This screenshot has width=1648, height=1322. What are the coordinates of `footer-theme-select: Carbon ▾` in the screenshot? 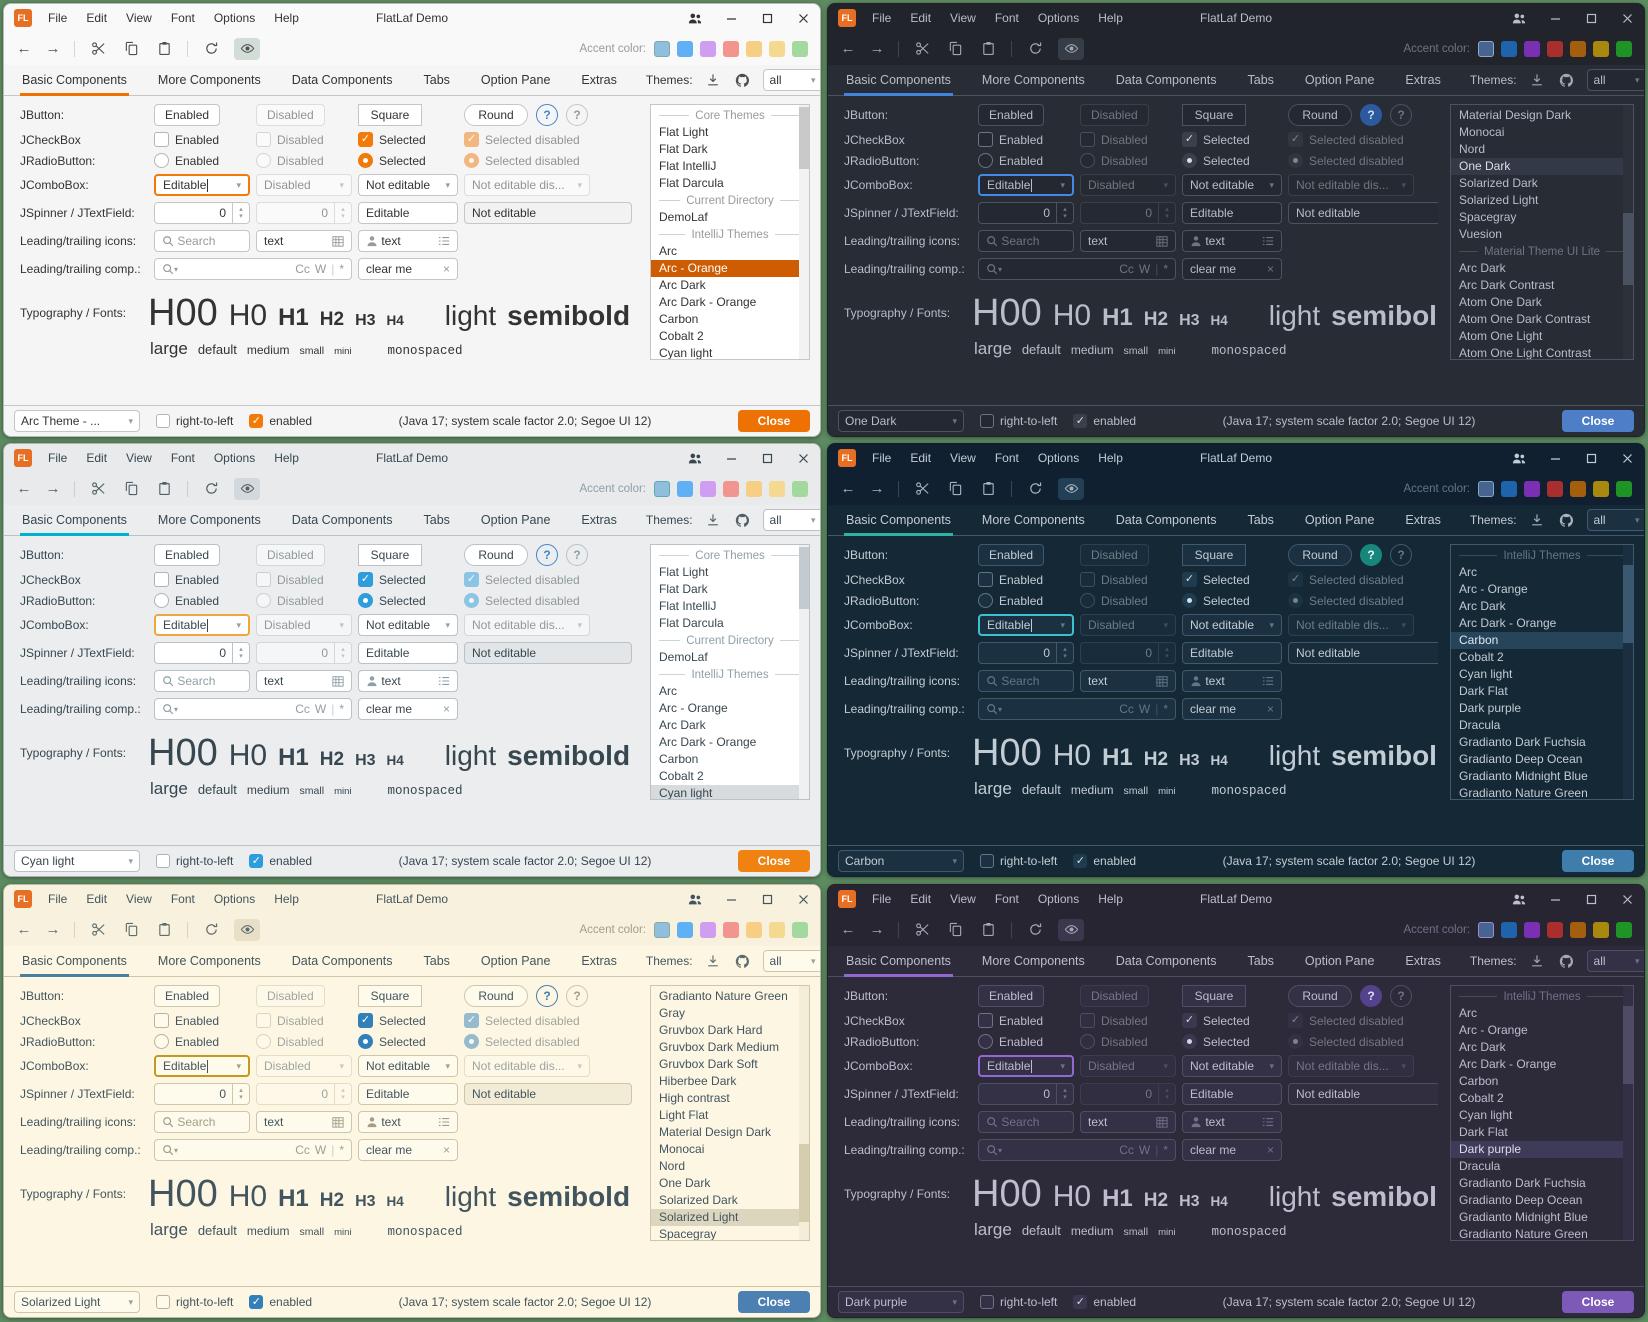 It's located at (901, 861).